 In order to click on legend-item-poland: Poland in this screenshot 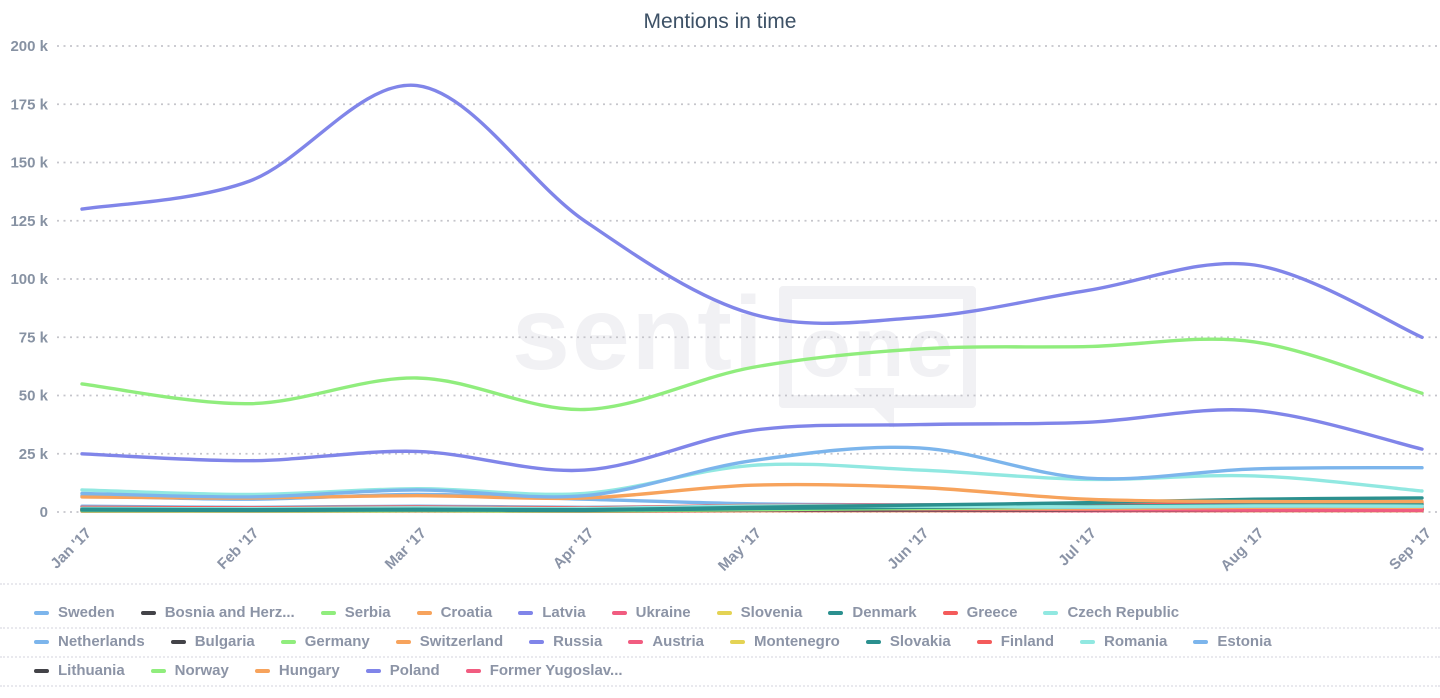, I will do `click(402, 670)`.